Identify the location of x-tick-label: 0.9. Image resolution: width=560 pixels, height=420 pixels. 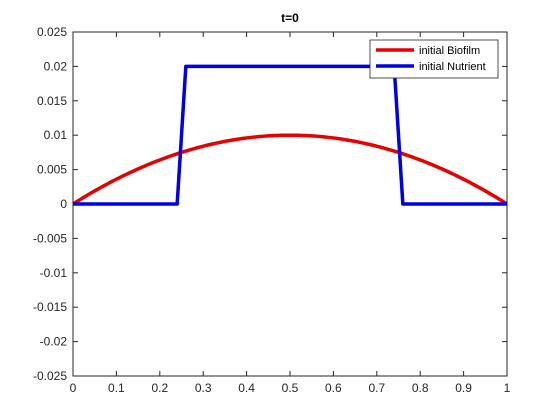
(463, 388).